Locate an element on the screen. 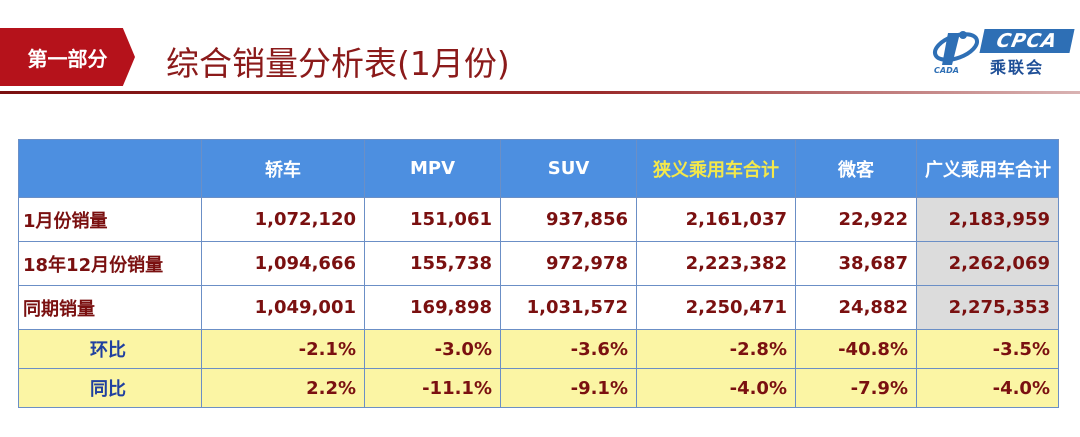 This screenshot has height=437, width=1080. table-row-mom: 环比 -2.1% -3.0% -3.6% -2.8% -40.8% -3.5% is located at coordinates (538, 349).